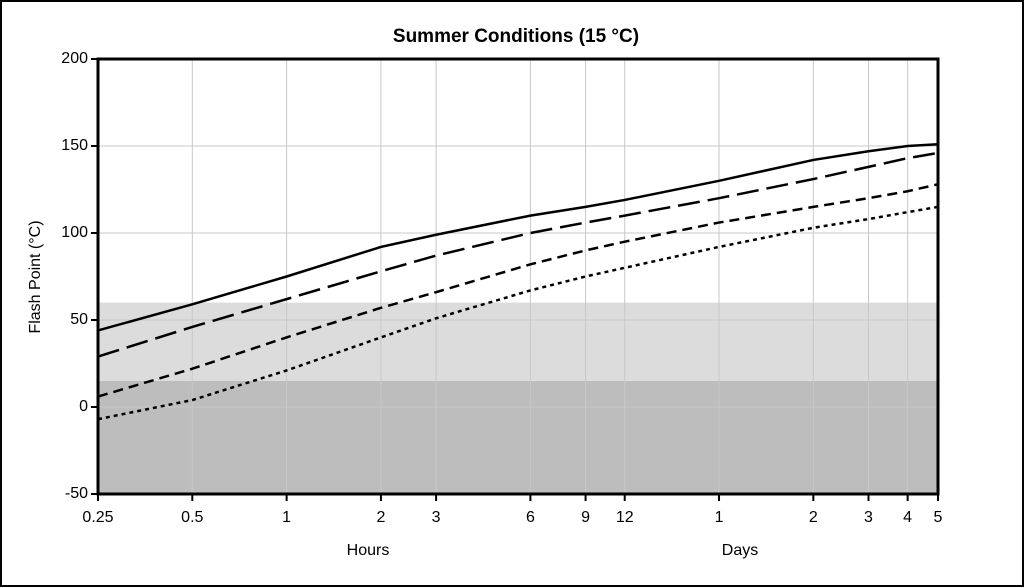 The width and height of the screenshot is (1025, 588). Describe the element at coordinates (79, 319) in the screenshot. I see `y-tick-label: 50` at that location.